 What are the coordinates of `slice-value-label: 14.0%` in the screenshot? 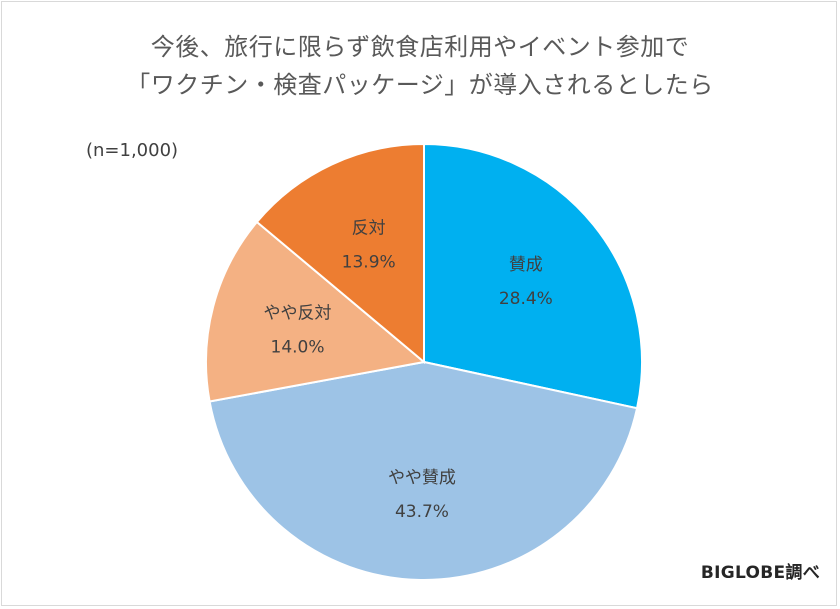 It's located at (298, 348).